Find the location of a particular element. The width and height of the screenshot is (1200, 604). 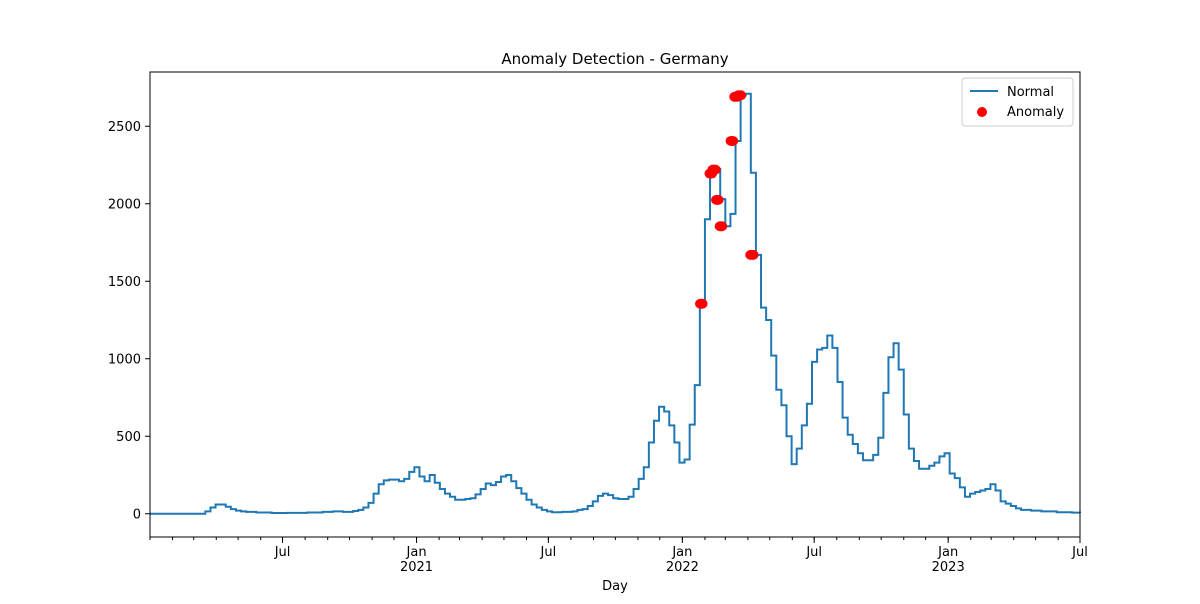

legend: Normal Anomaly is located at coordinates (1017, 102).